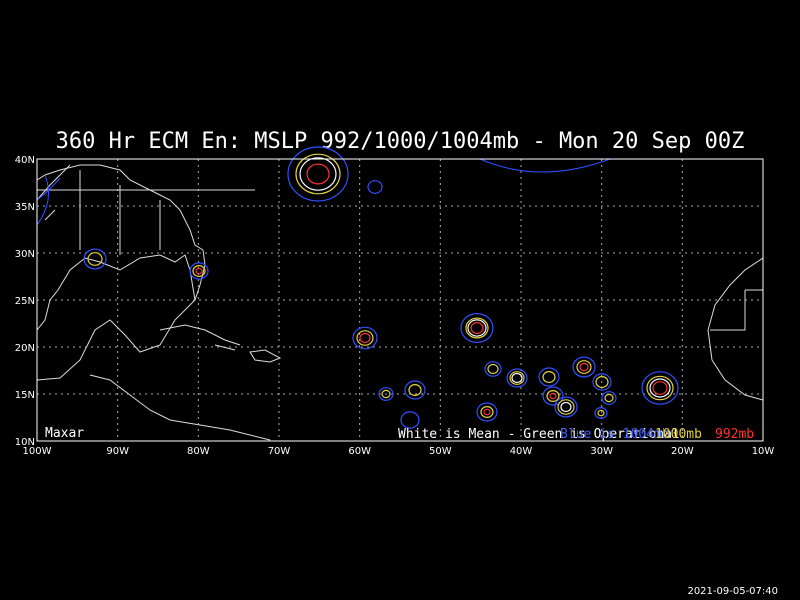  What do you see at coordinates (25, 442) in the screenshot?
I see `lat-label: 10N` at bounding box center [25, 442].